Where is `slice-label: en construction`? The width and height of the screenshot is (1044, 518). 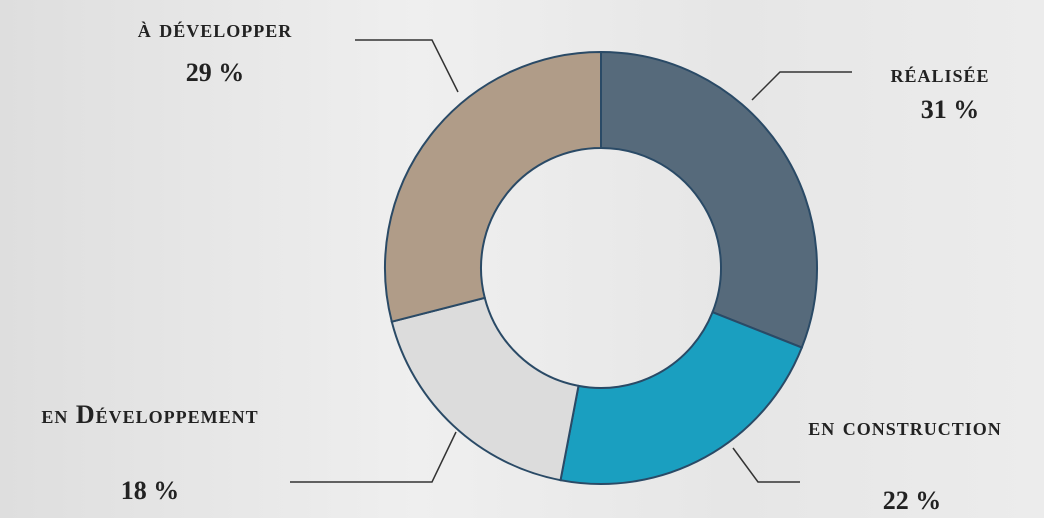
slice-label: en construction is located at coordinates (905, 426).